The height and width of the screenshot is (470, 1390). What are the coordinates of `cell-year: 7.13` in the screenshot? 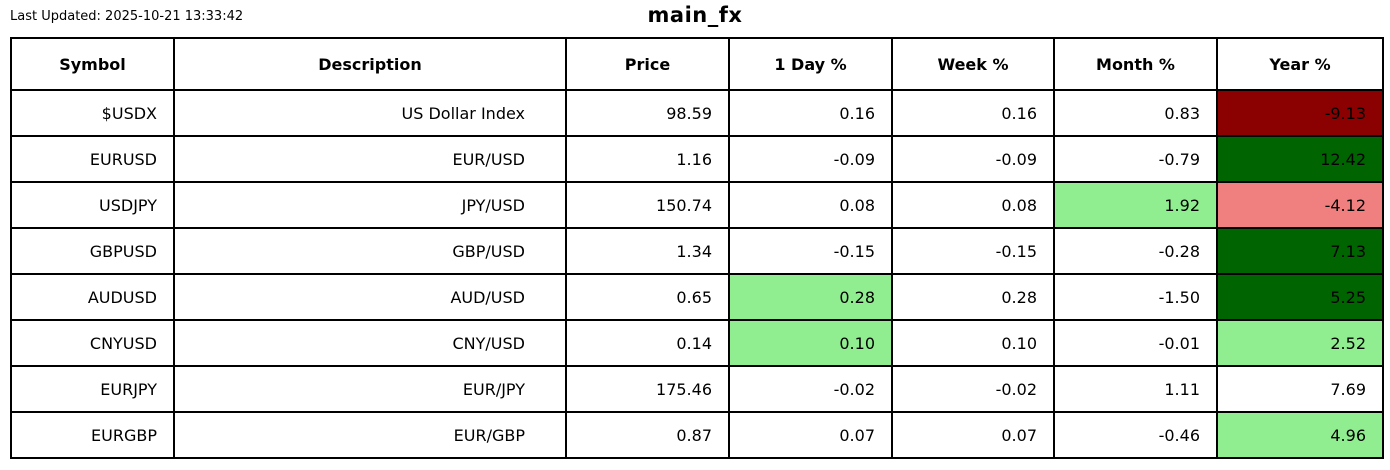 It's located at (1300, 251).